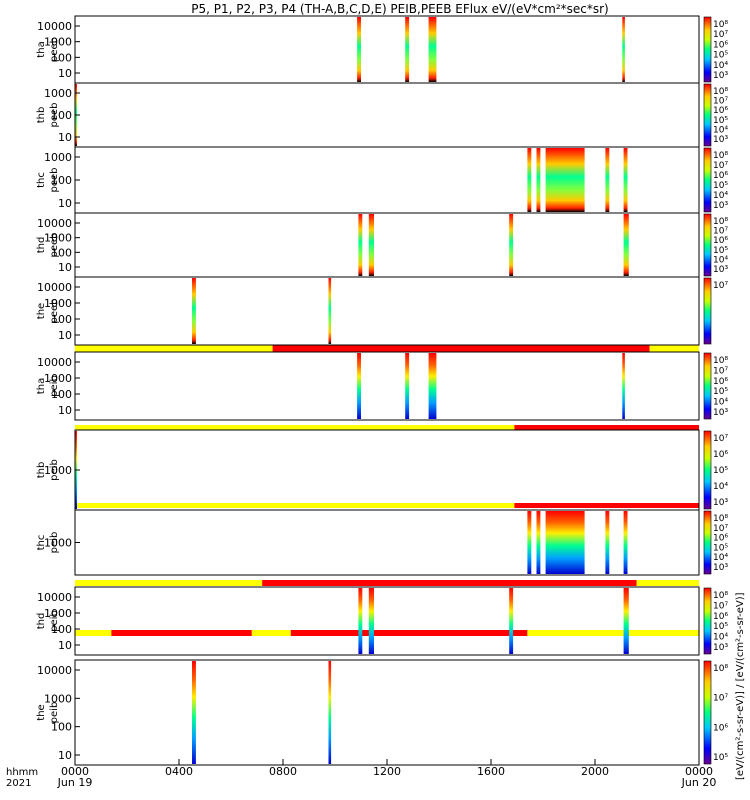 The image size is (750, 800). What do you see at coordinates (41, 180) in the screenshot?
I see `panel-probe-label: thc` at bounding box center [41, 180].